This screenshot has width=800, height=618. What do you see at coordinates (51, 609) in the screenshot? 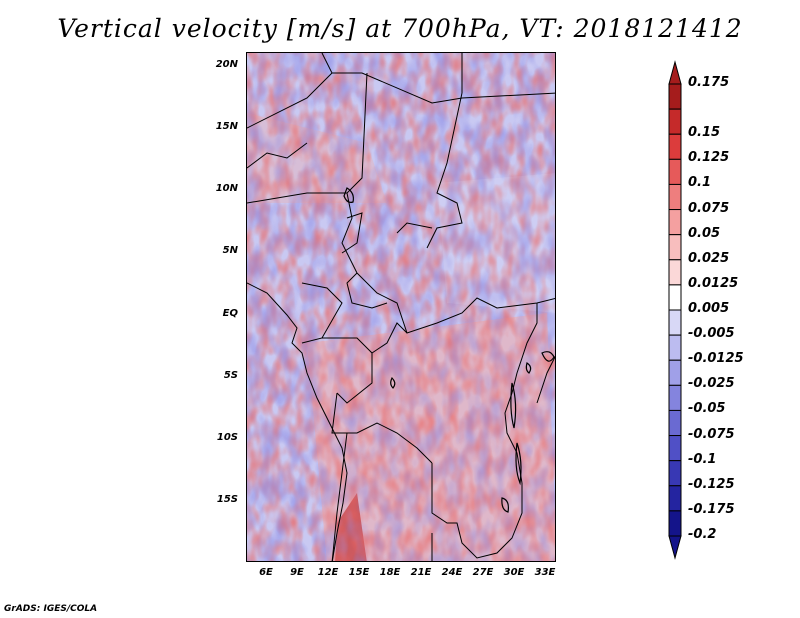
I see `grads-credit: GrADS: IGES/COLA` at bounding box center [51, 609].